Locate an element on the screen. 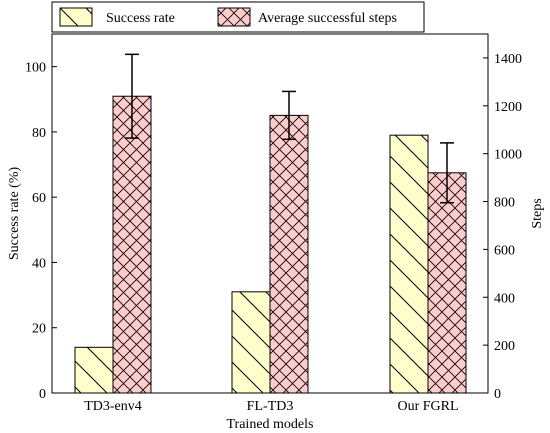  left-tick-label: 100 is located at coordinates (35, 68).